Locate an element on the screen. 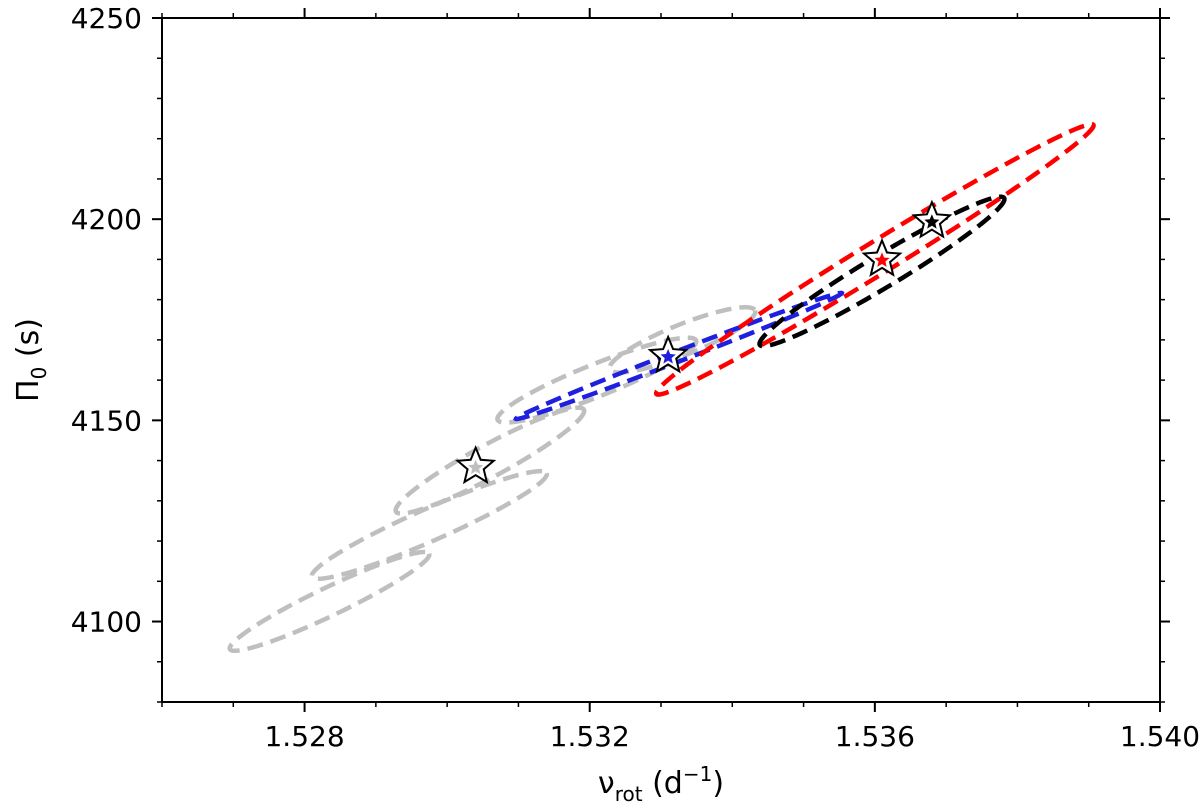  series-1-star-fill is located at coordinates (668, 356).